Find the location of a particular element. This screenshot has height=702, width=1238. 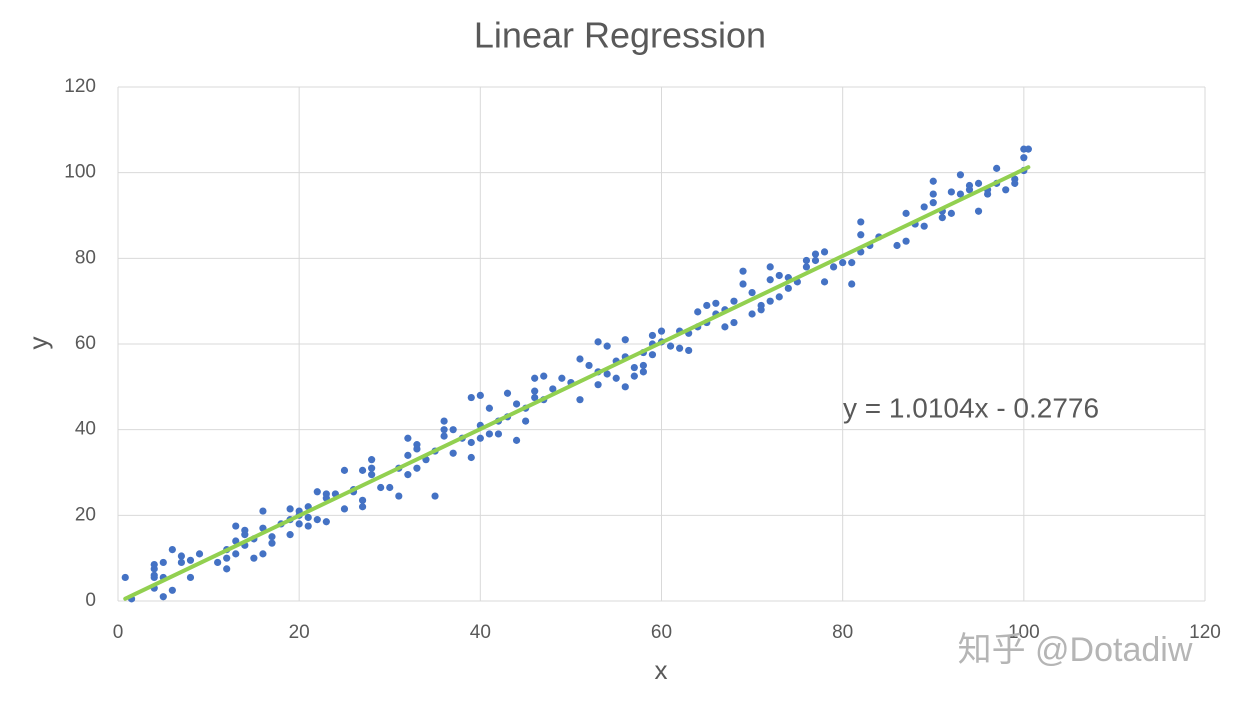

equation-annotation: y = 1.0104x - 0.2776 is located at coordinates (971, 407).